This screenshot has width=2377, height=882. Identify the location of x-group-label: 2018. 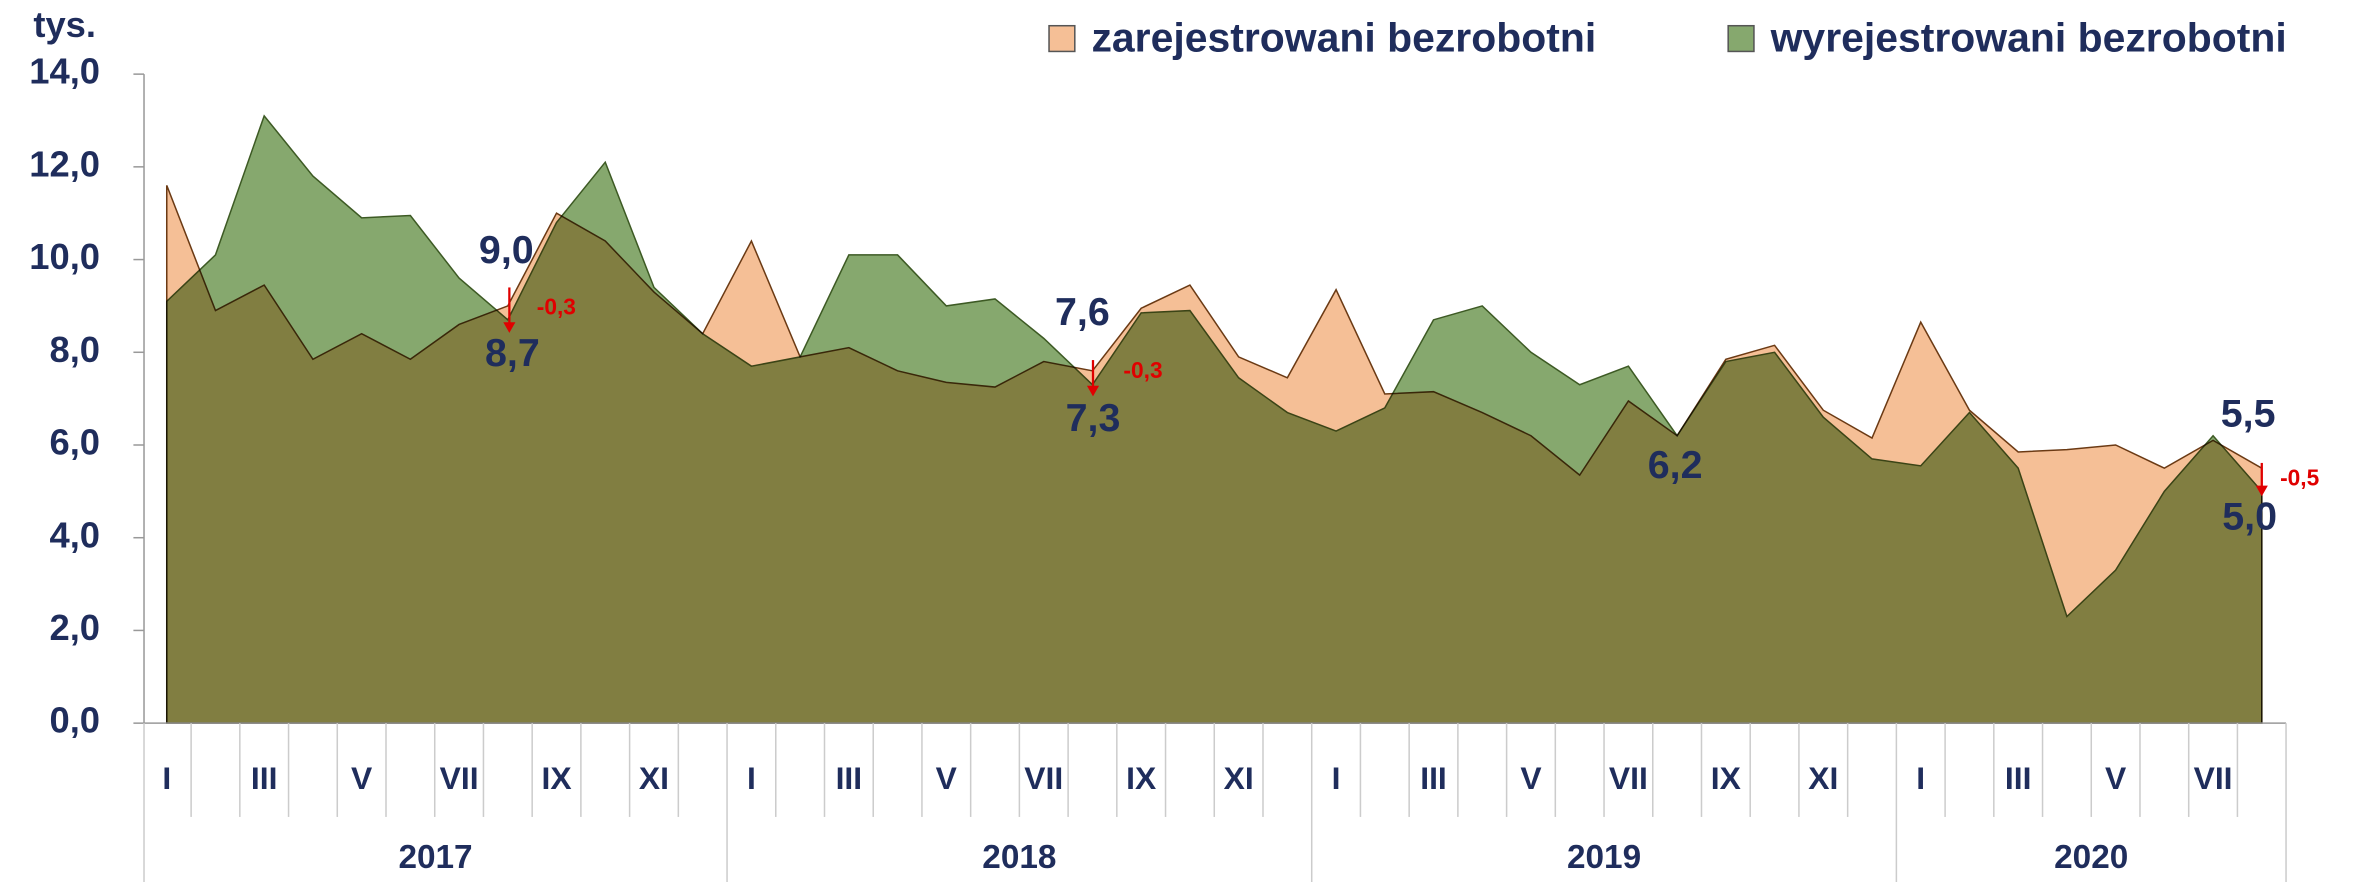
(1019, 857).